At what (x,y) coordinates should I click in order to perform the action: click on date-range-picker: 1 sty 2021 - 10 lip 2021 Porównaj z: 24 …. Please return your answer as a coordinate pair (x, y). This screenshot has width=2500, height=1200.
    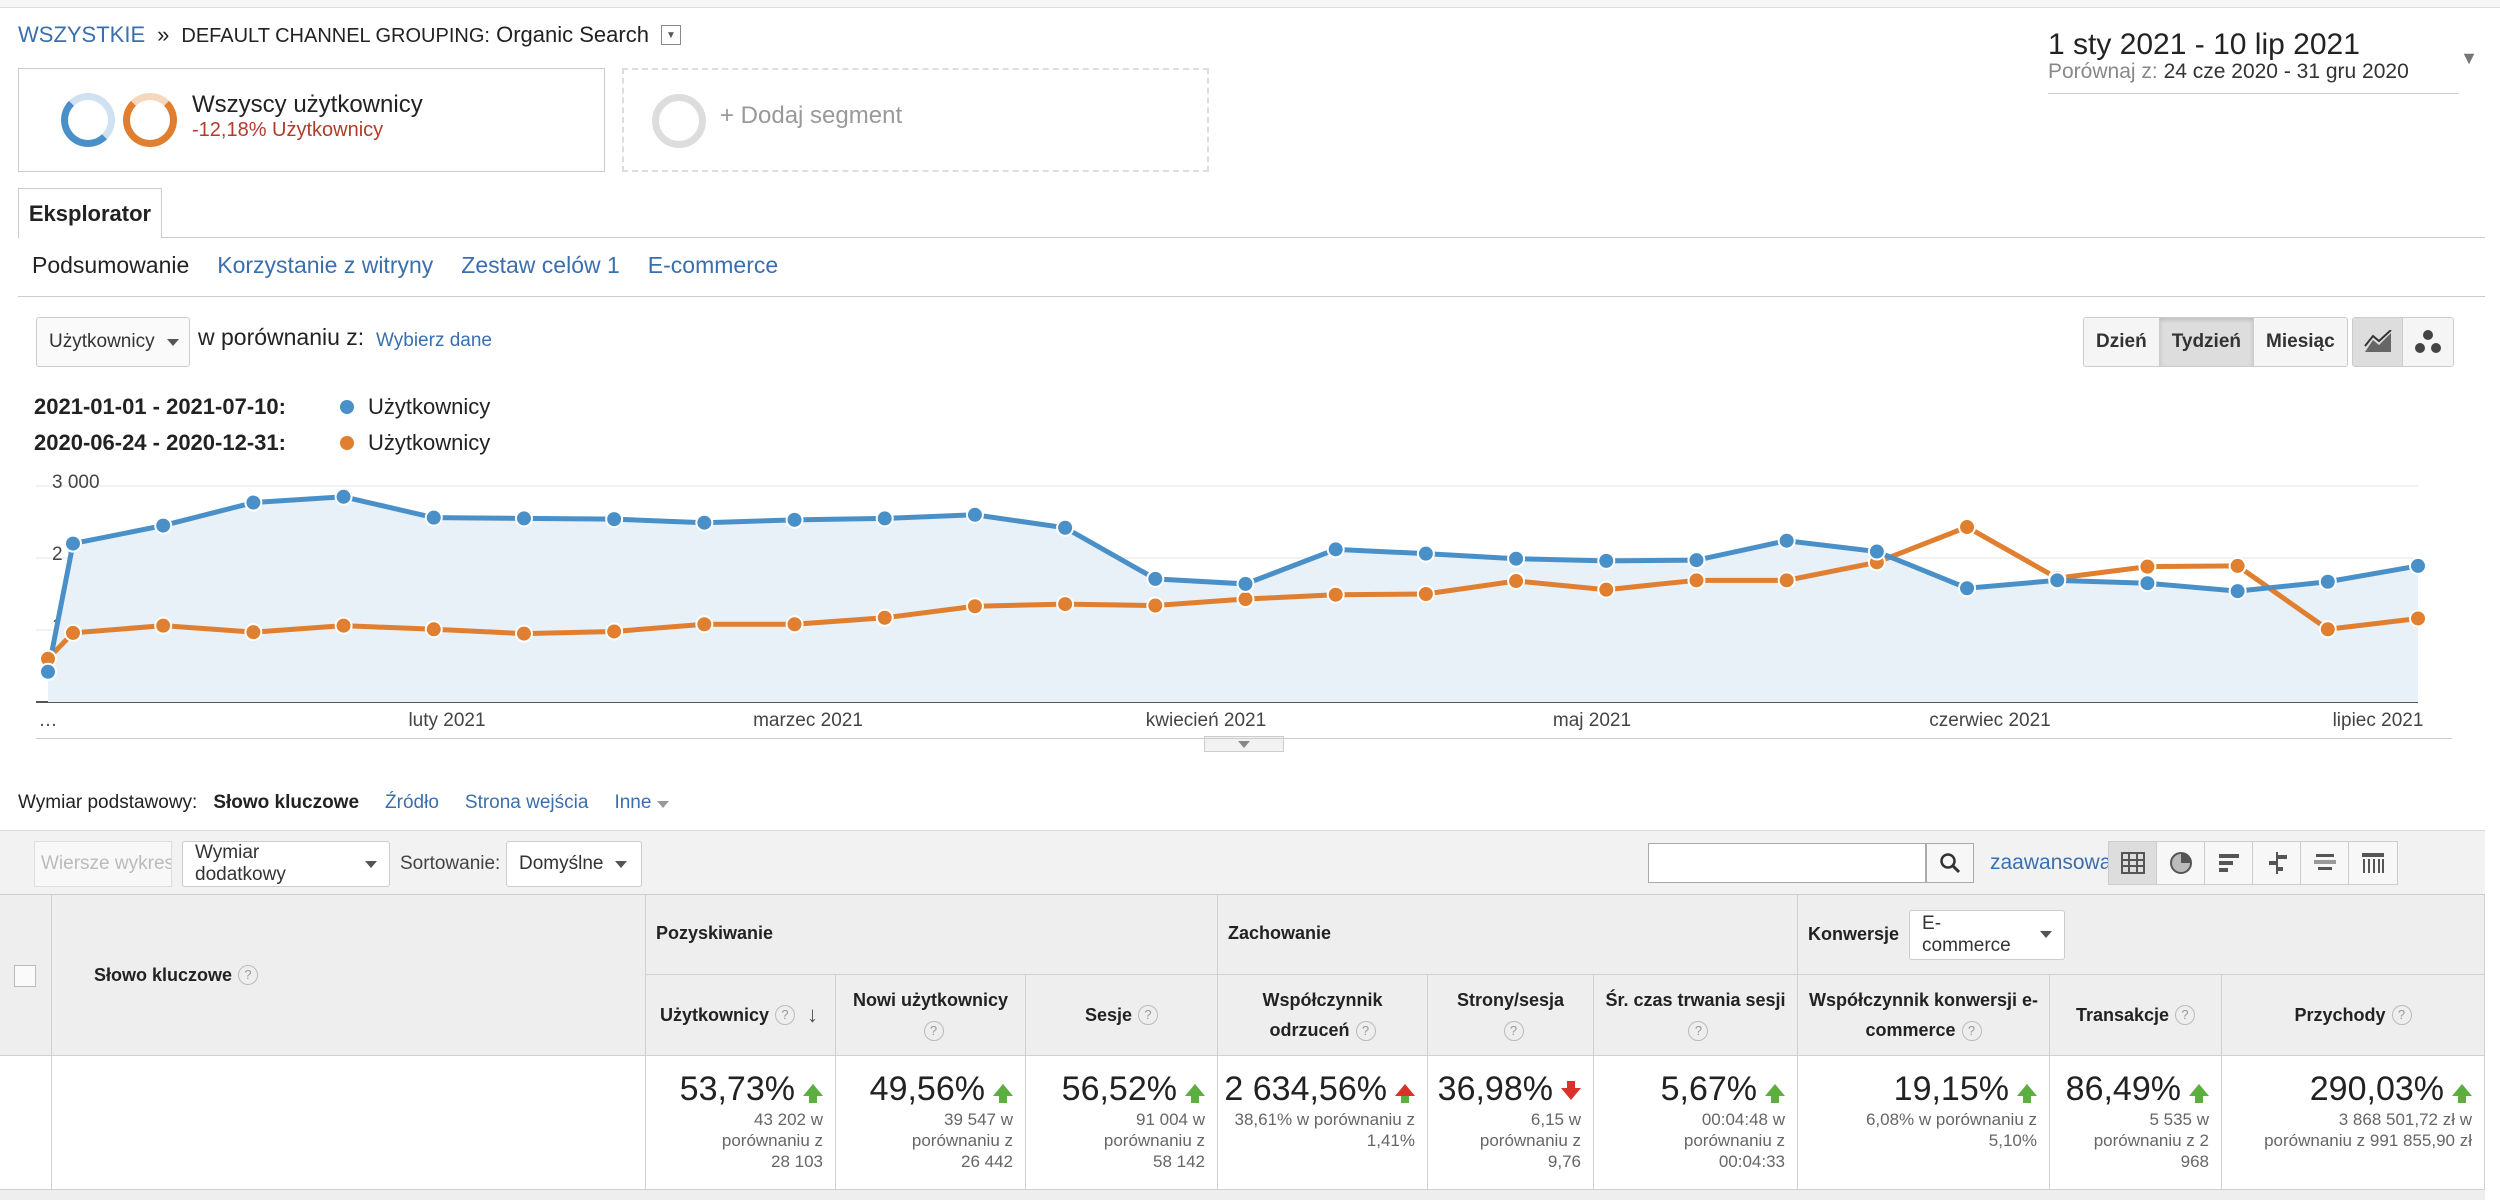
    Looking at the image, I should click on (2263, 61).